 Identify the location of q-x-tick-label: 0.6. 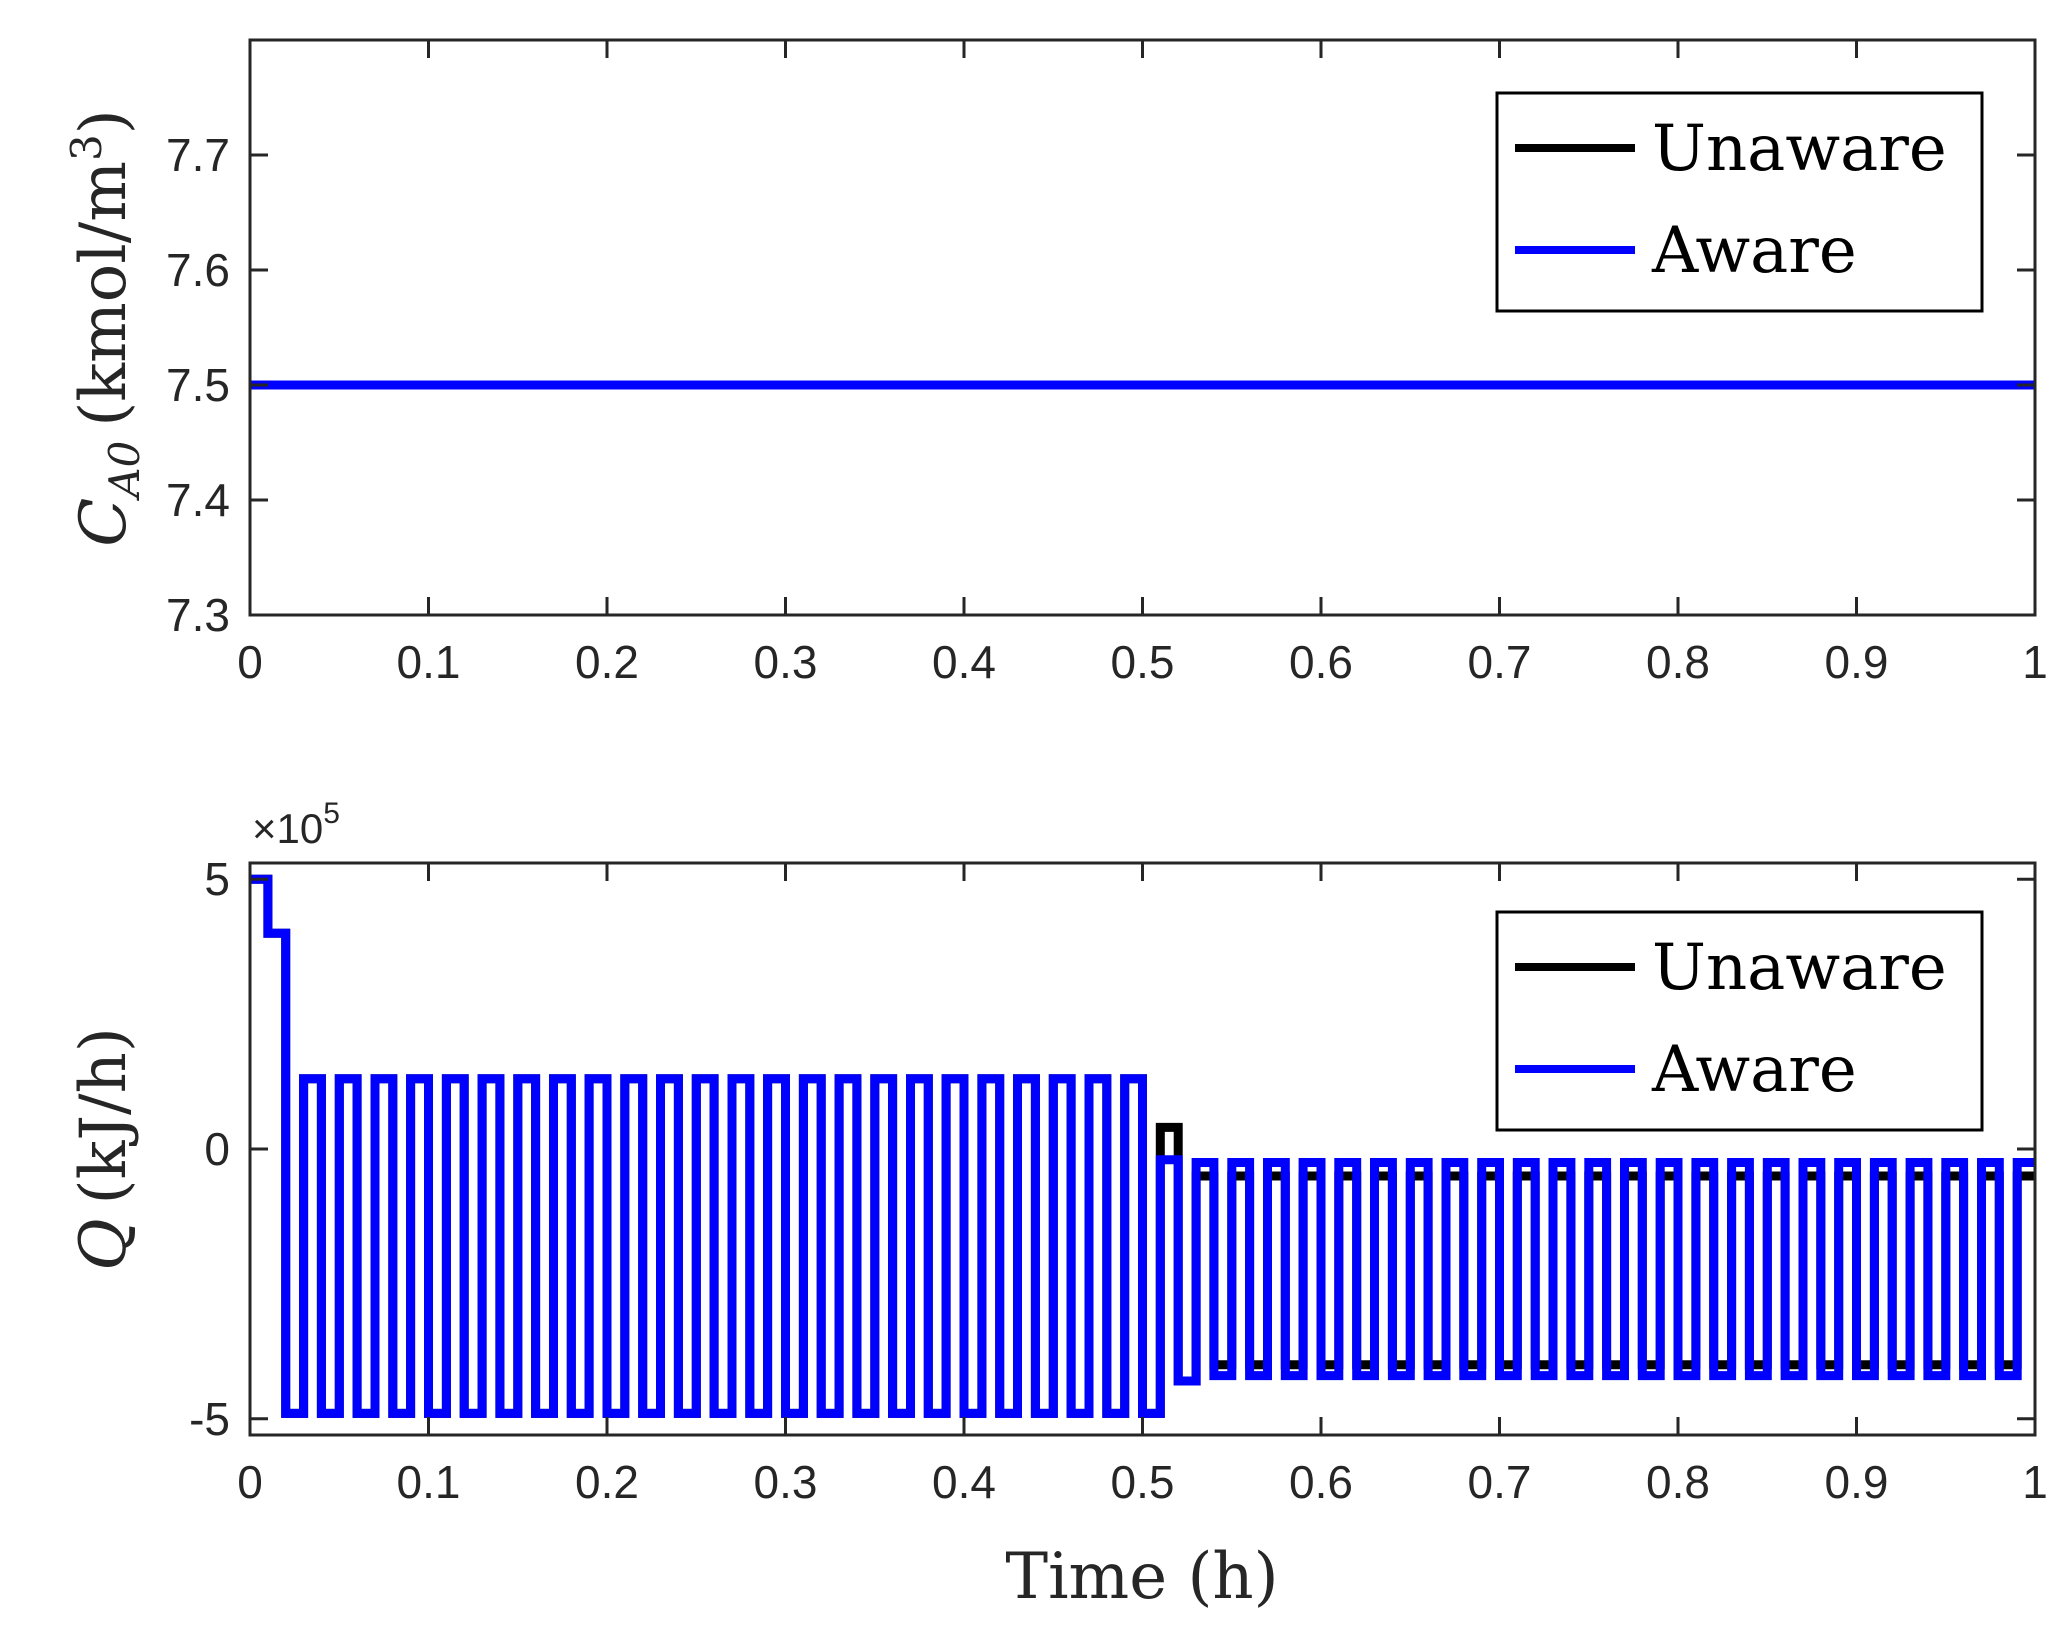
(1321, 1482).